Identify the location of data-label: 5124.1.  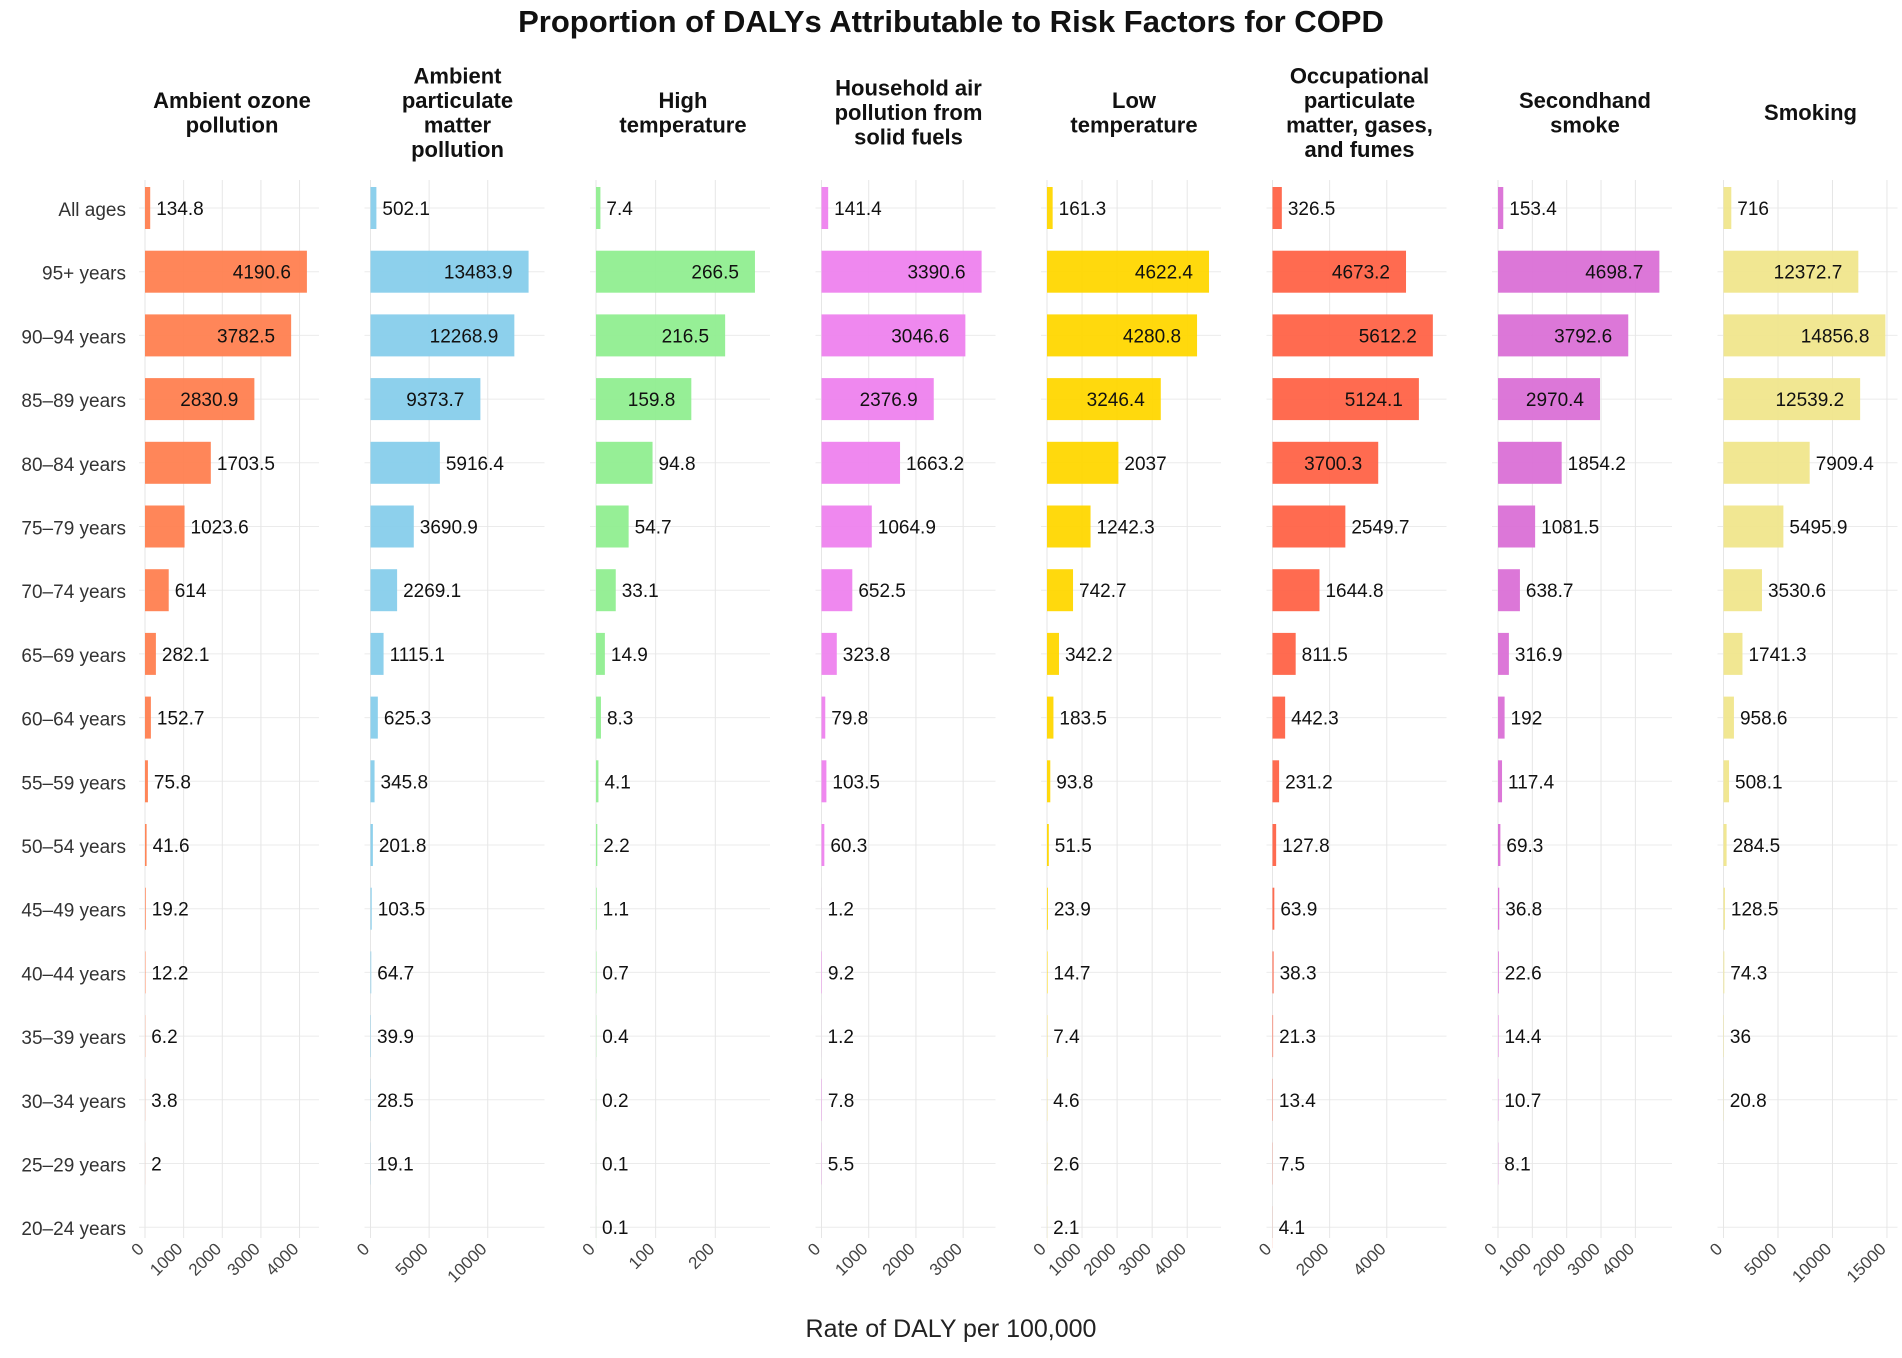
(1374, 400).